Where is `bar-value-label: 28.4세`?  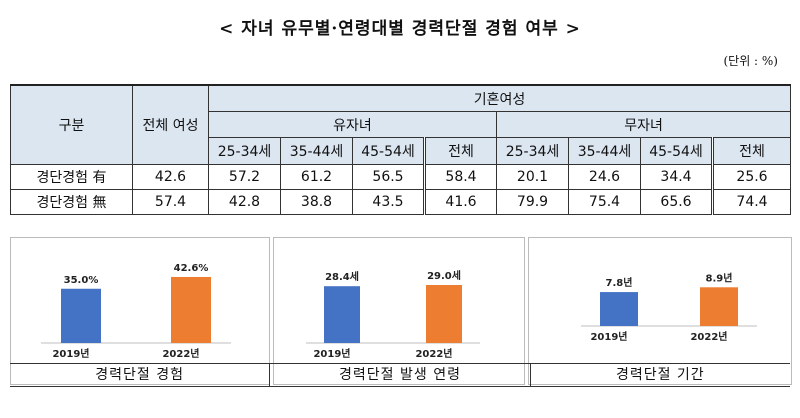 bar-value-label: 28.4세 is located at coordinates (342, 276).